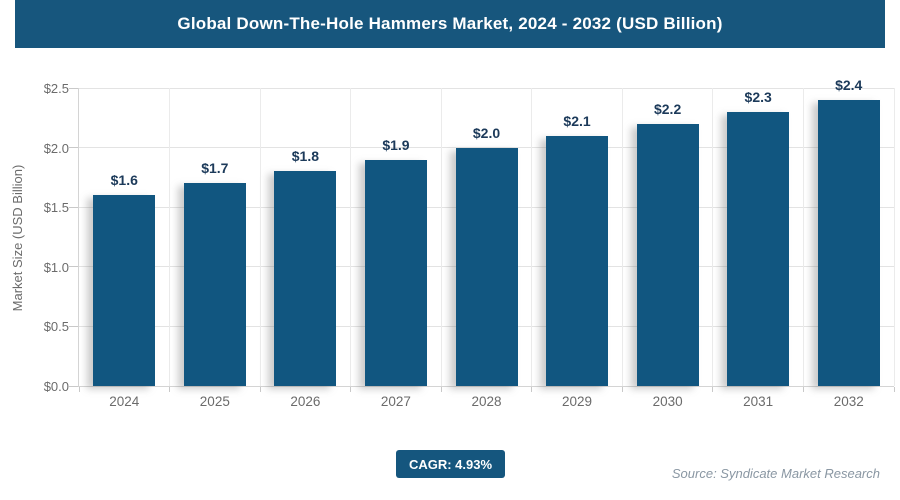 The height and width of the screenshot is (500, 900). Describe the element at coordinates (395, 401) in the screenshot. I see `x-axis-label-2027: 2027` at that location.